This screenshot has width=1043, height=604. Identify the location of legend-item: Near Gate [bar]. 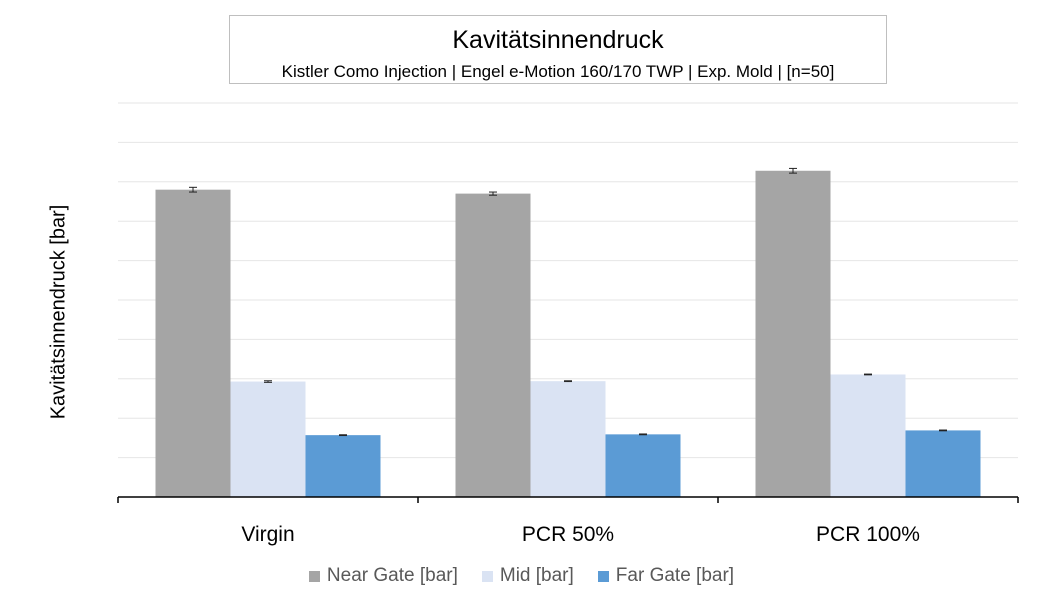
(383, 576).